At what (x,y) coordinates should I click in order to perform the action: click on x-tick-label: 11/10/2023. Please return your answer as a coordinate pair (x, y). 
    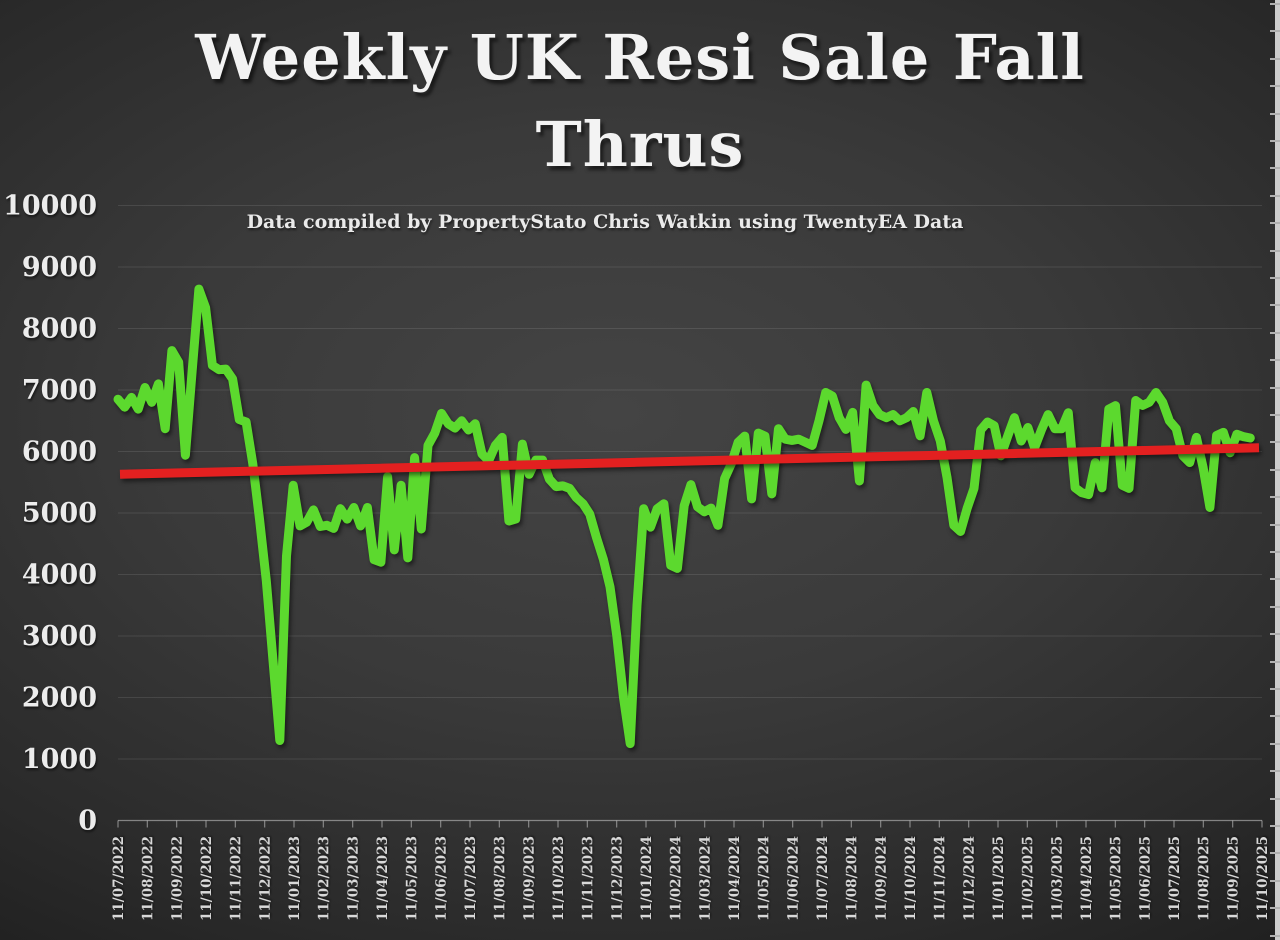
    Looking at the image, I should click on (559, 878).